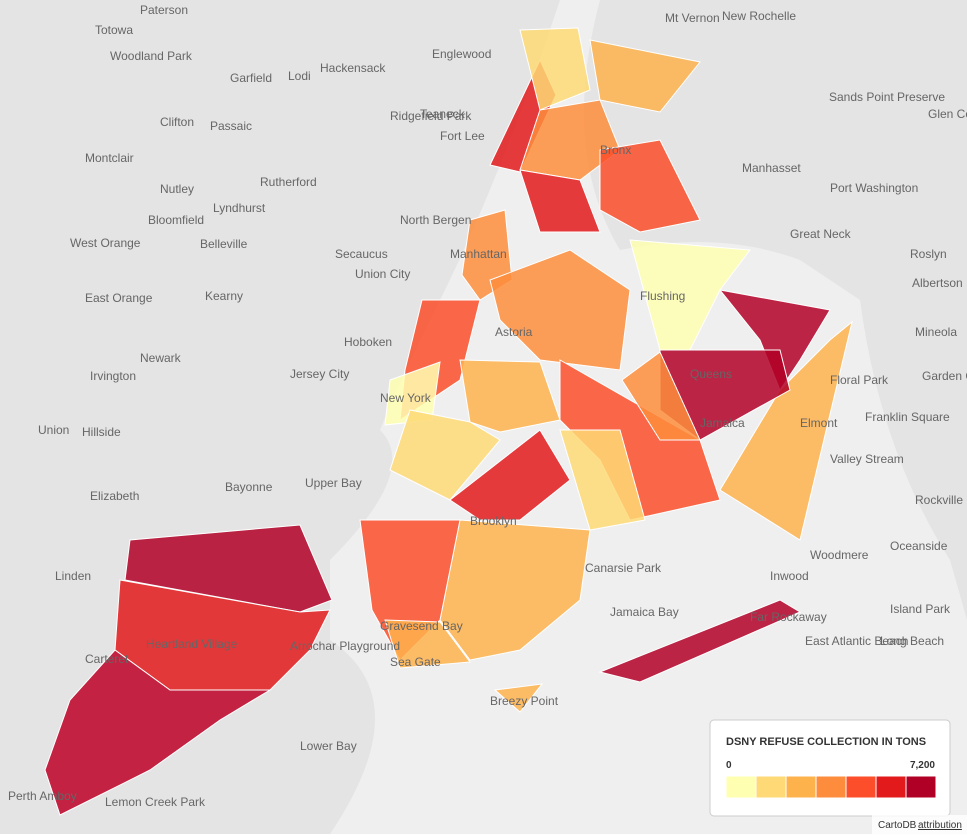  I want to click on place-label: Bayonne, so click(249, 487).